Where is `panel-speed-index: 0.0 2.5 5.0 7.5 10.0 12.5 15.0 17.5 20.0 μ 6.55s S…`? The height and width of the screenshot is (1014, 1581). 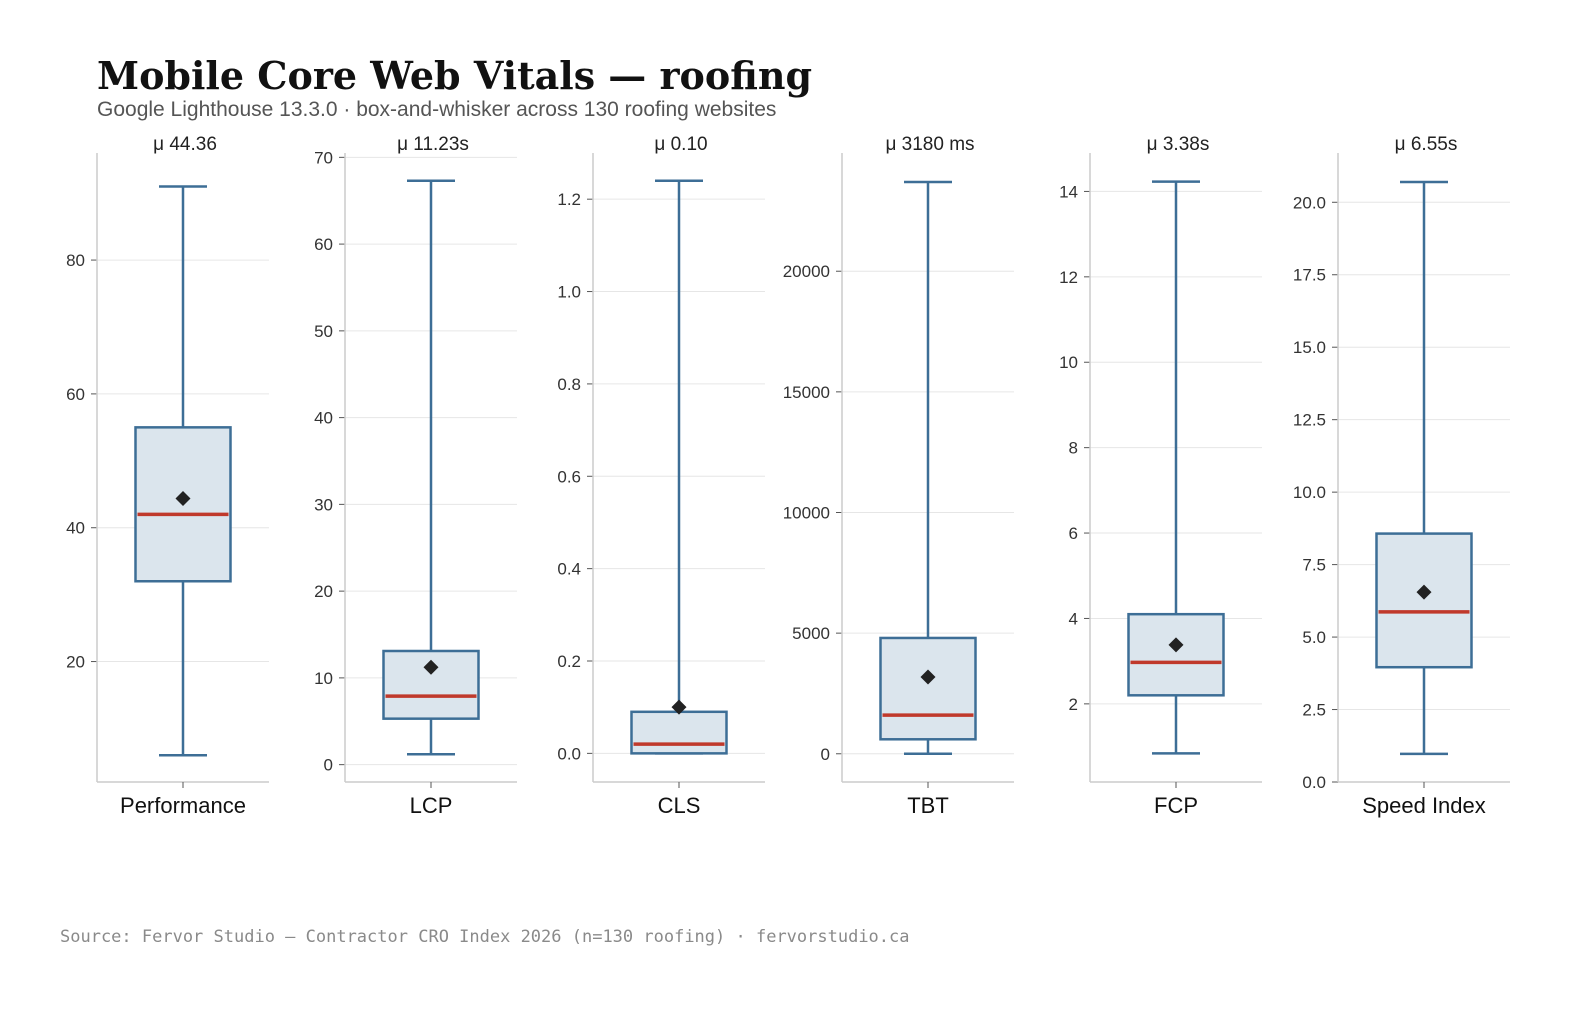
panel-speed-index: 0.0 2.5 5.0 7.5 10.0 12.5 15.0 17.5 20.0 μ 6.55s S… is located at coordinates (1401, 476).